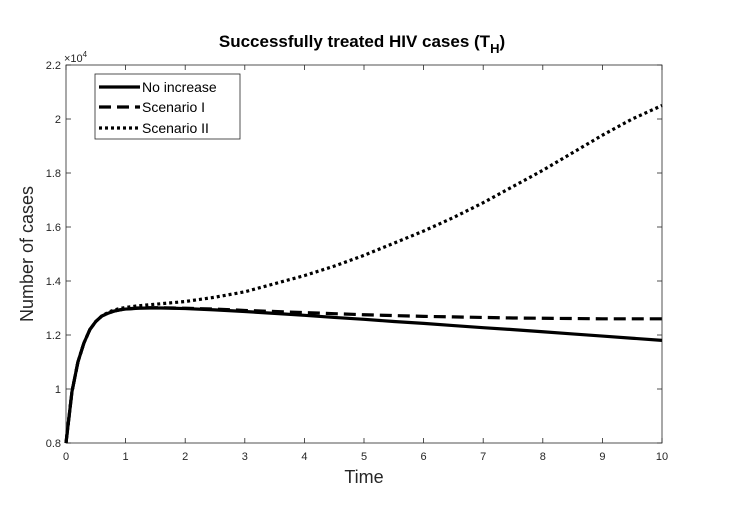 Image resolution: width=750 pixels, height=506 pixels. I want to click on x-tick-label: 3, so click(245, 457).